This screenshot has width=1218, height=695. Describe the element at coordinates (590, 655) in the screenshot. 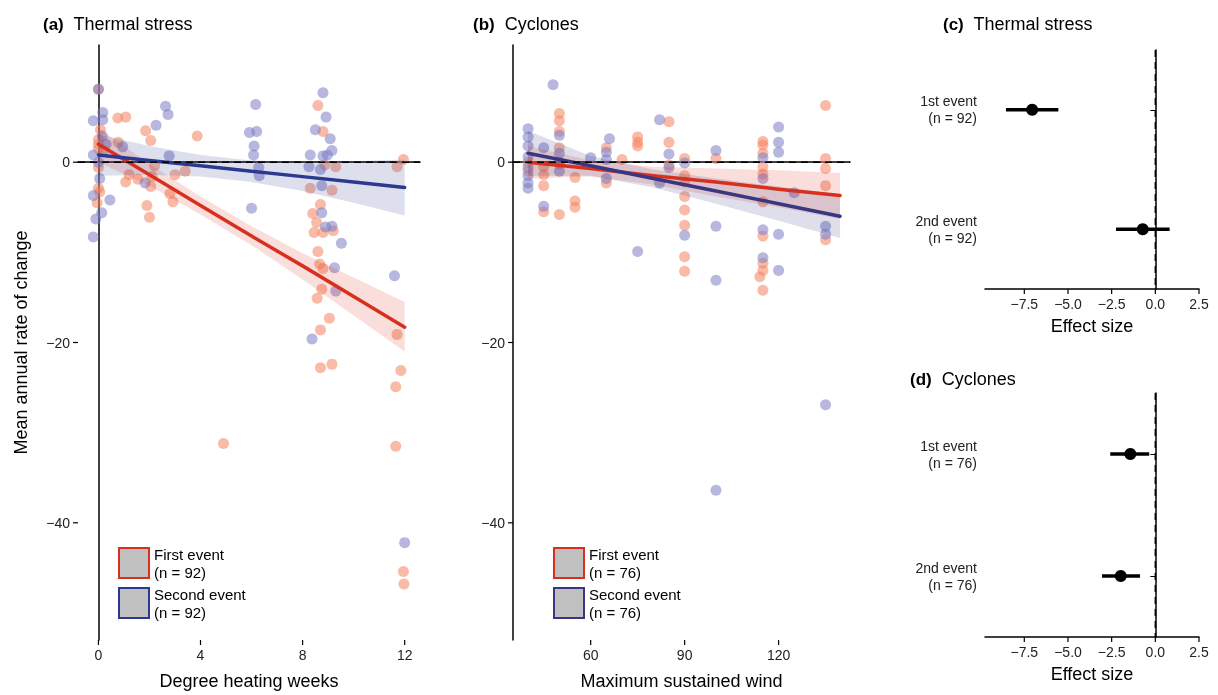

I see `x-tick-label: 60` at that location.